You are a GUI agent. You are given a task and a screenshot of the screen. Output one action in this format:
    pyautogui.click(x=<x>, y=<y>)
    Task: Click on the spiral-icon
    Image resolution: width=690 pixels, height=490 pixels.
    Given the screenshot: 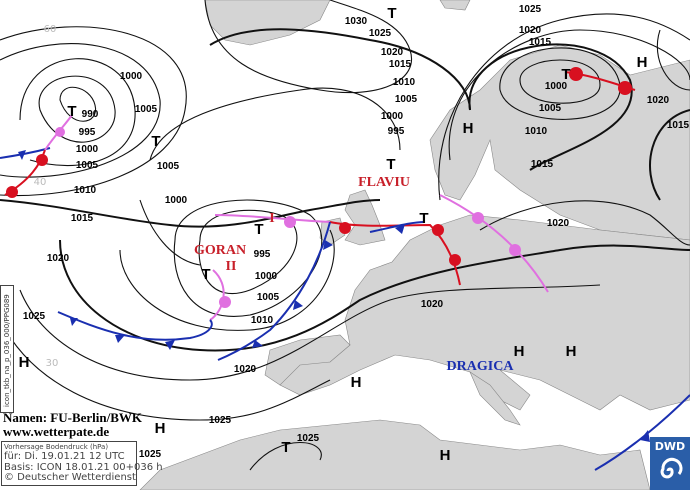 What is the action you would take?
    pyautogui.click(x=671, y=468)
    